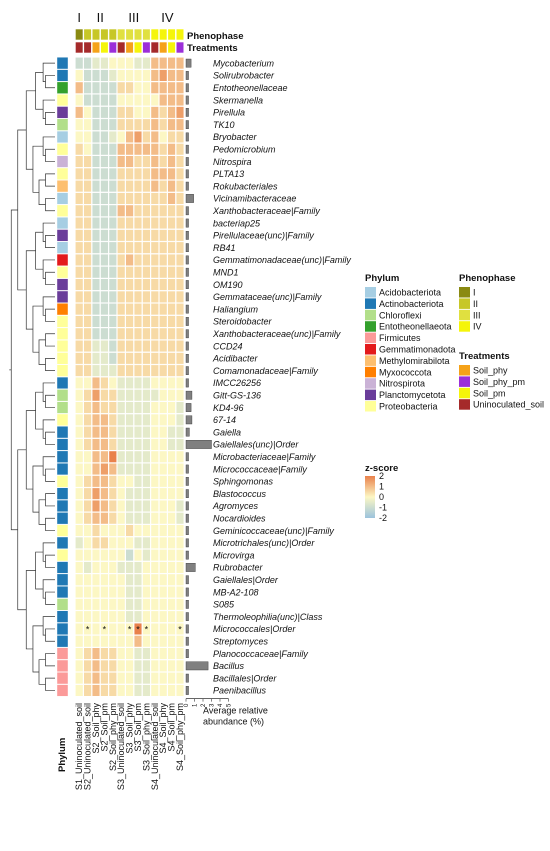  What do you see at coordinates (237, 383) in the screenshot?
I see `row-label: IMCC26256` at bounding box center [237, 383].